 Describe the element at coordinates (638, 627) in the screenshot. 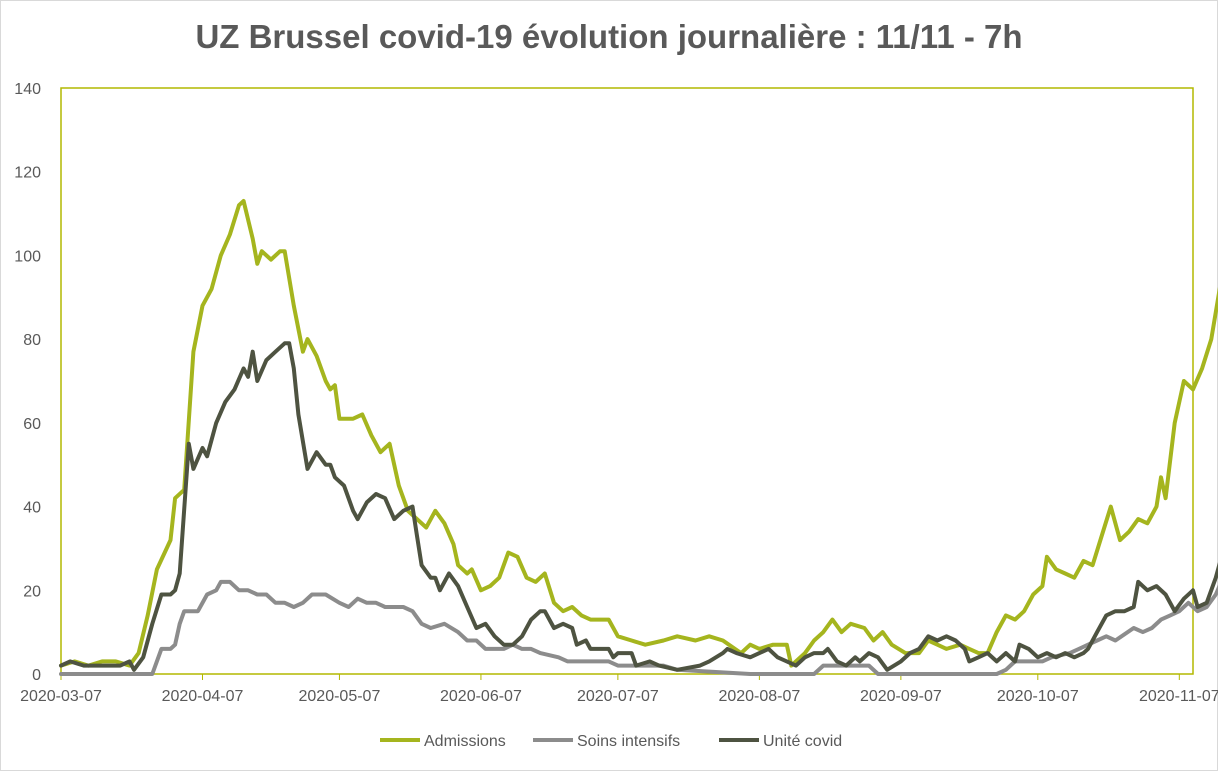

I see `series-line-soins-intensifs` at that location.